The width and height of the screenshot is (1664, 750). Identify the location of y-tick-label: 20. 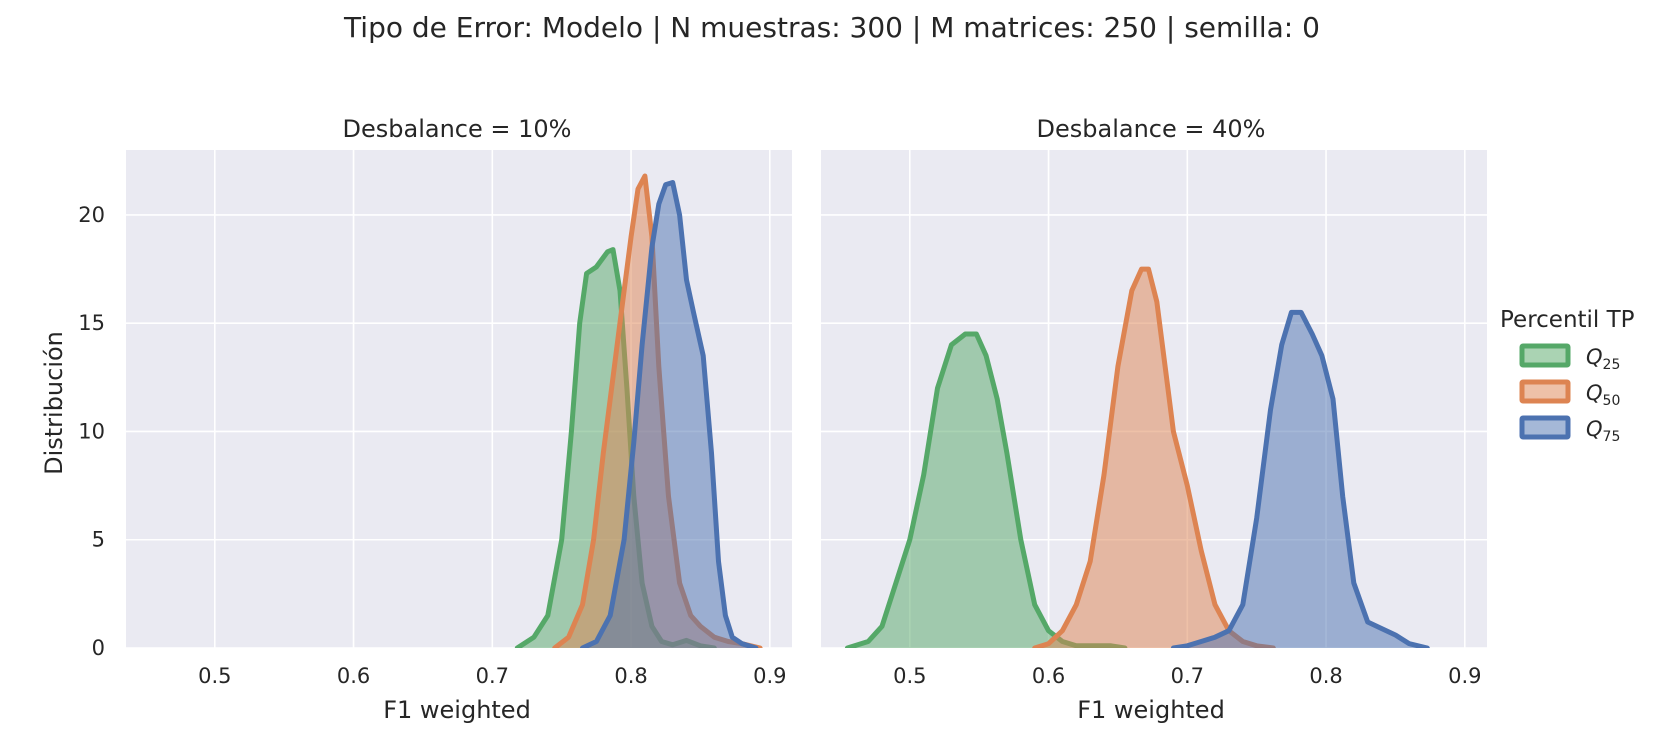
(91, 215).